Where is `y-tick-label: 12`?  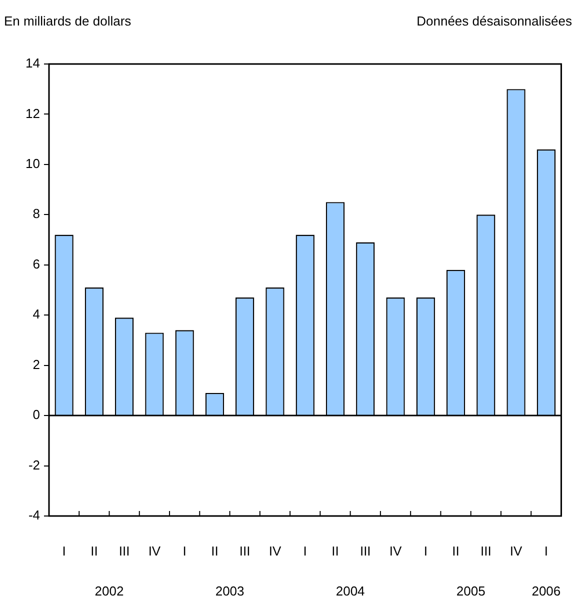
y-tick-label: 12 is located at coordinates (33, 113).